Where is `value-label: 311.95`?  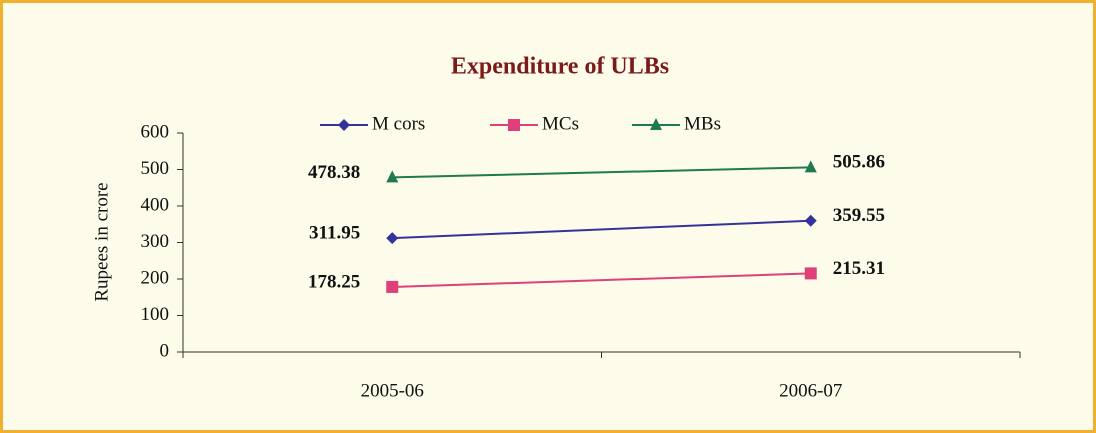 value-label: 311.95 is located at coordinates (334, 232).